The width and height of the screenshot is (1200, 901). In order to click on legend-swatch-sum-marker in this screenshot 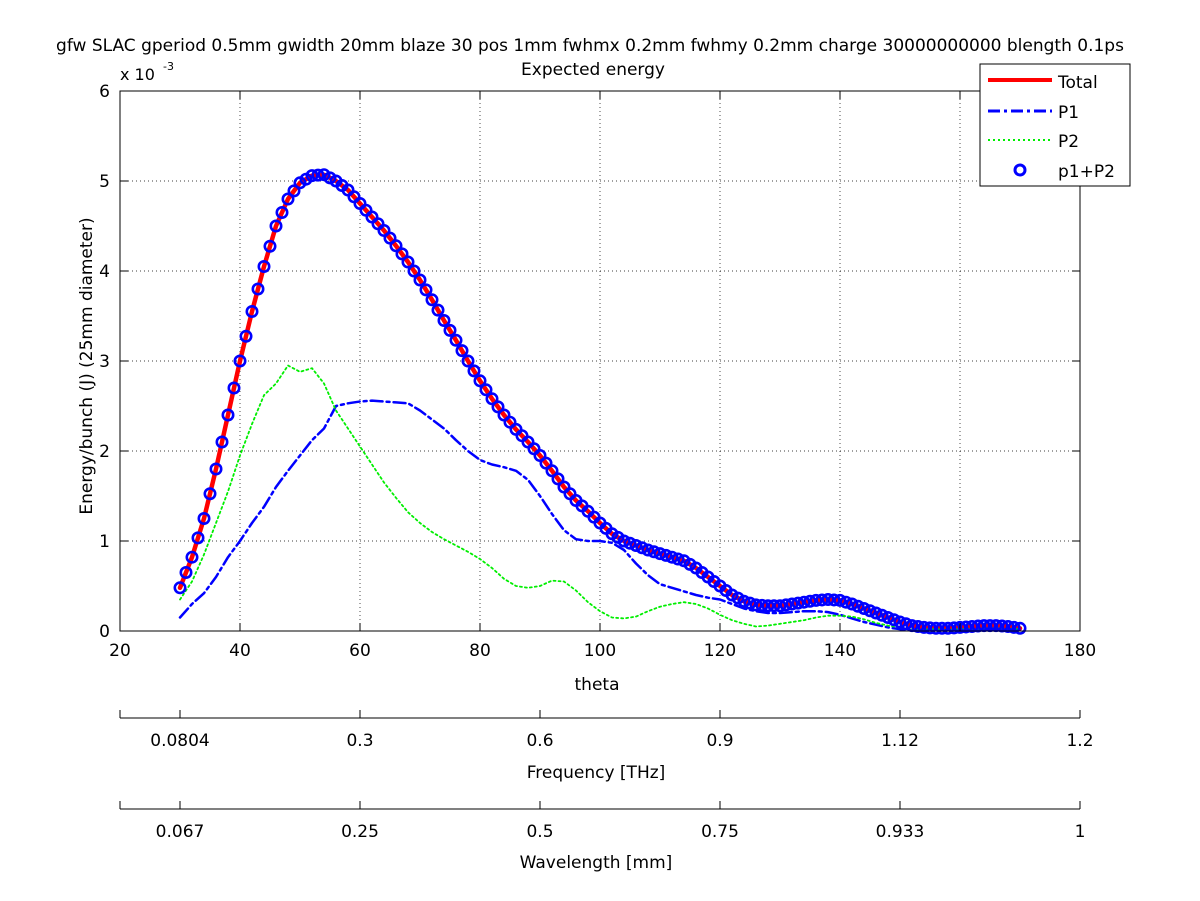, I will do `click(1020, 170)`.